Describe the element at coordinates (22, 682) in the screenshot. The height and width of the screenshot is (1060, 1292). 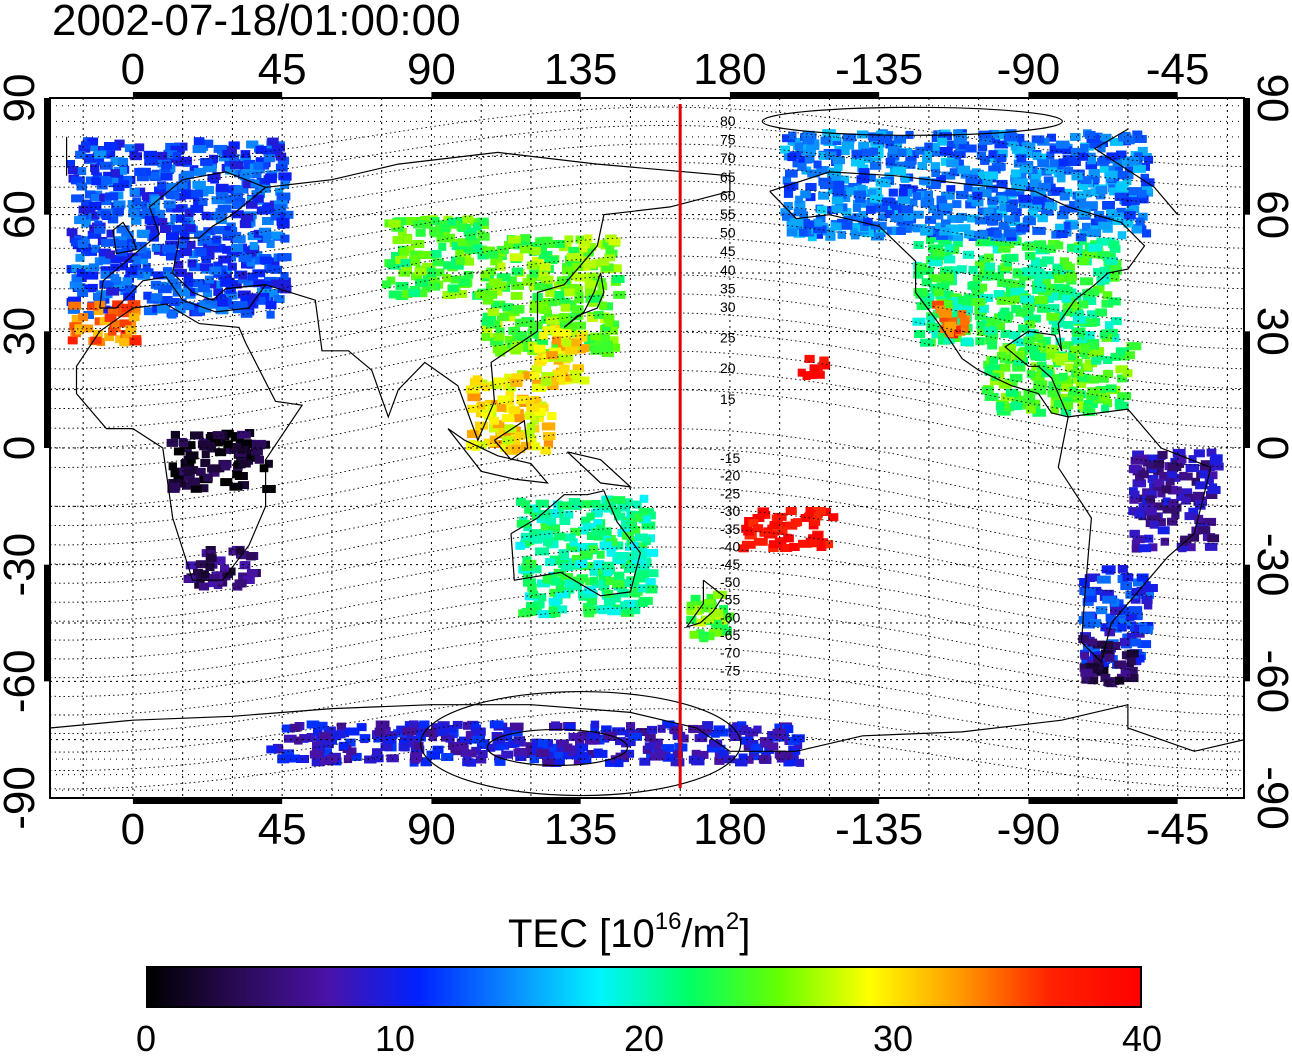
I see `y-tick-left-5: -60` at that location.